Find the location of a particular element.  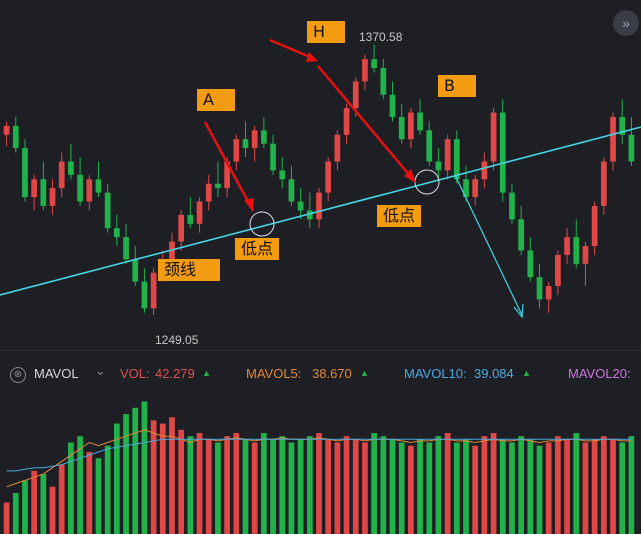

down-arrow-line is located at coordinates (488, 245).